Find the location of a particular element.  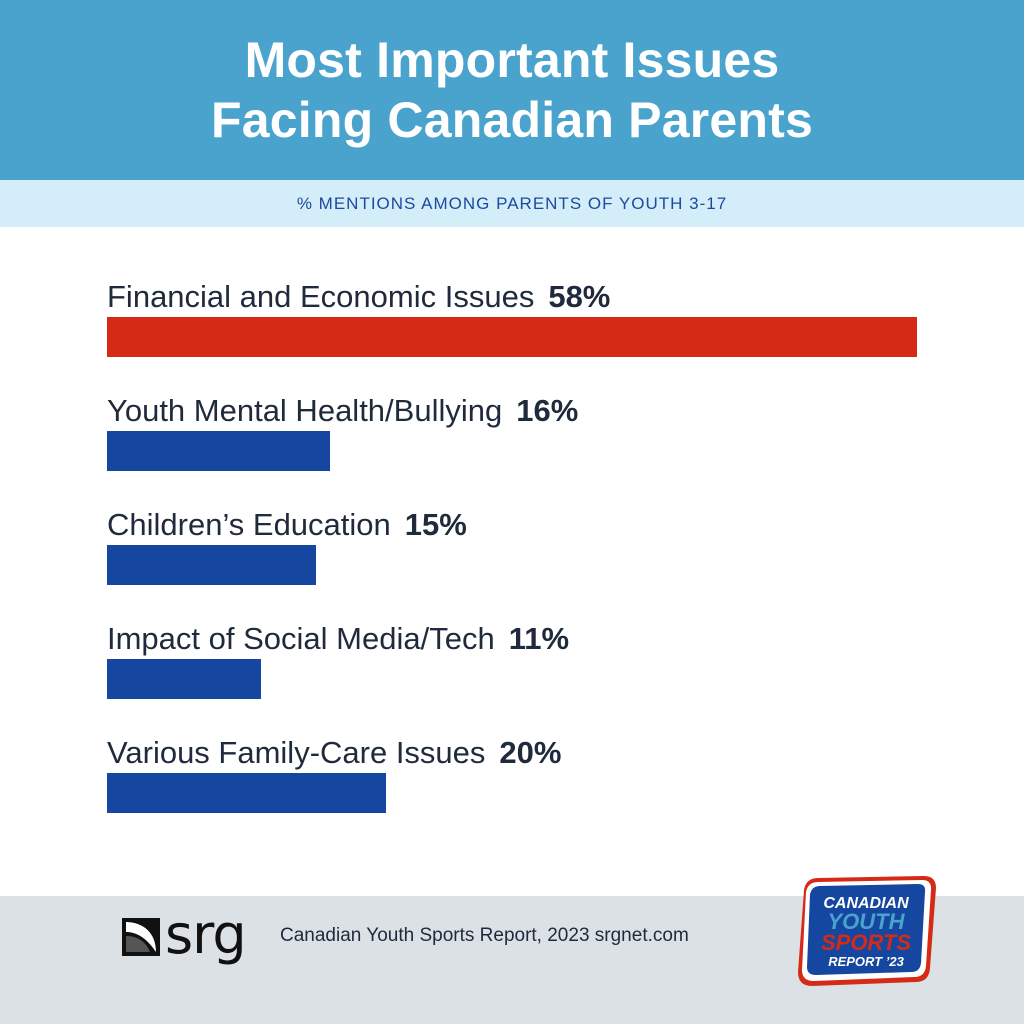

chart-subtitle: % MENTIONS AMONG PARENTS OF YOUTH 3-17 is located at coordinates (512, 203).